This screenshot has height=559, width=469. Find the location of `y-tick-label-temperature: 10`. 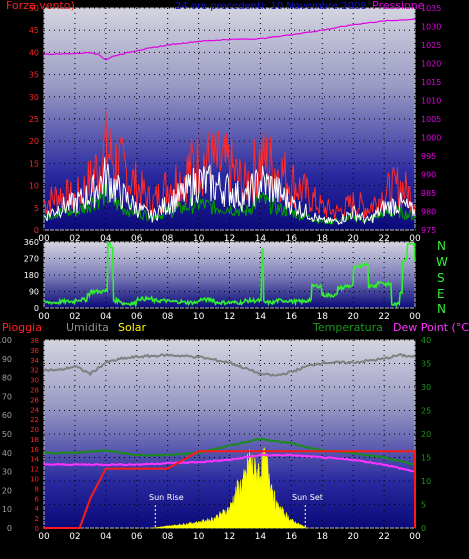

y-tick-label-temperature: 10 is located at coordinates (426, 481).